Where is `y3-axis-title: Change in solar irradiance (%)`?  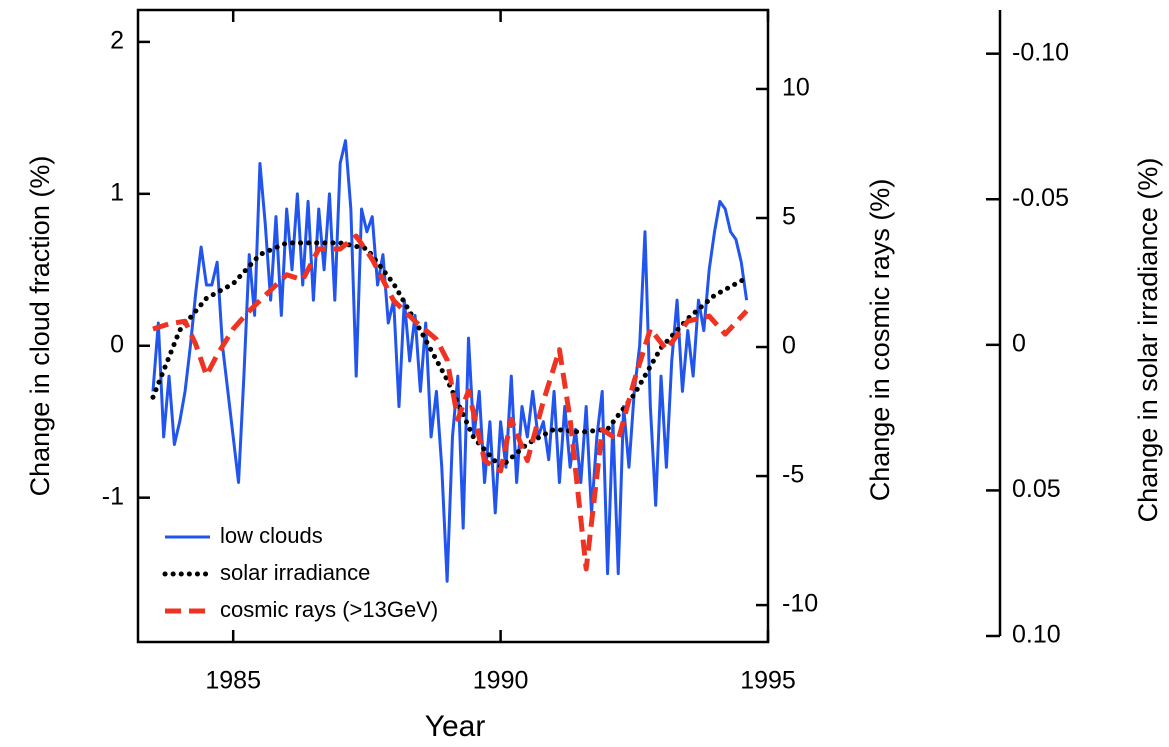
y3-axis-title: Change in solar irradiance (%) is located at coordinates (1148, 340).